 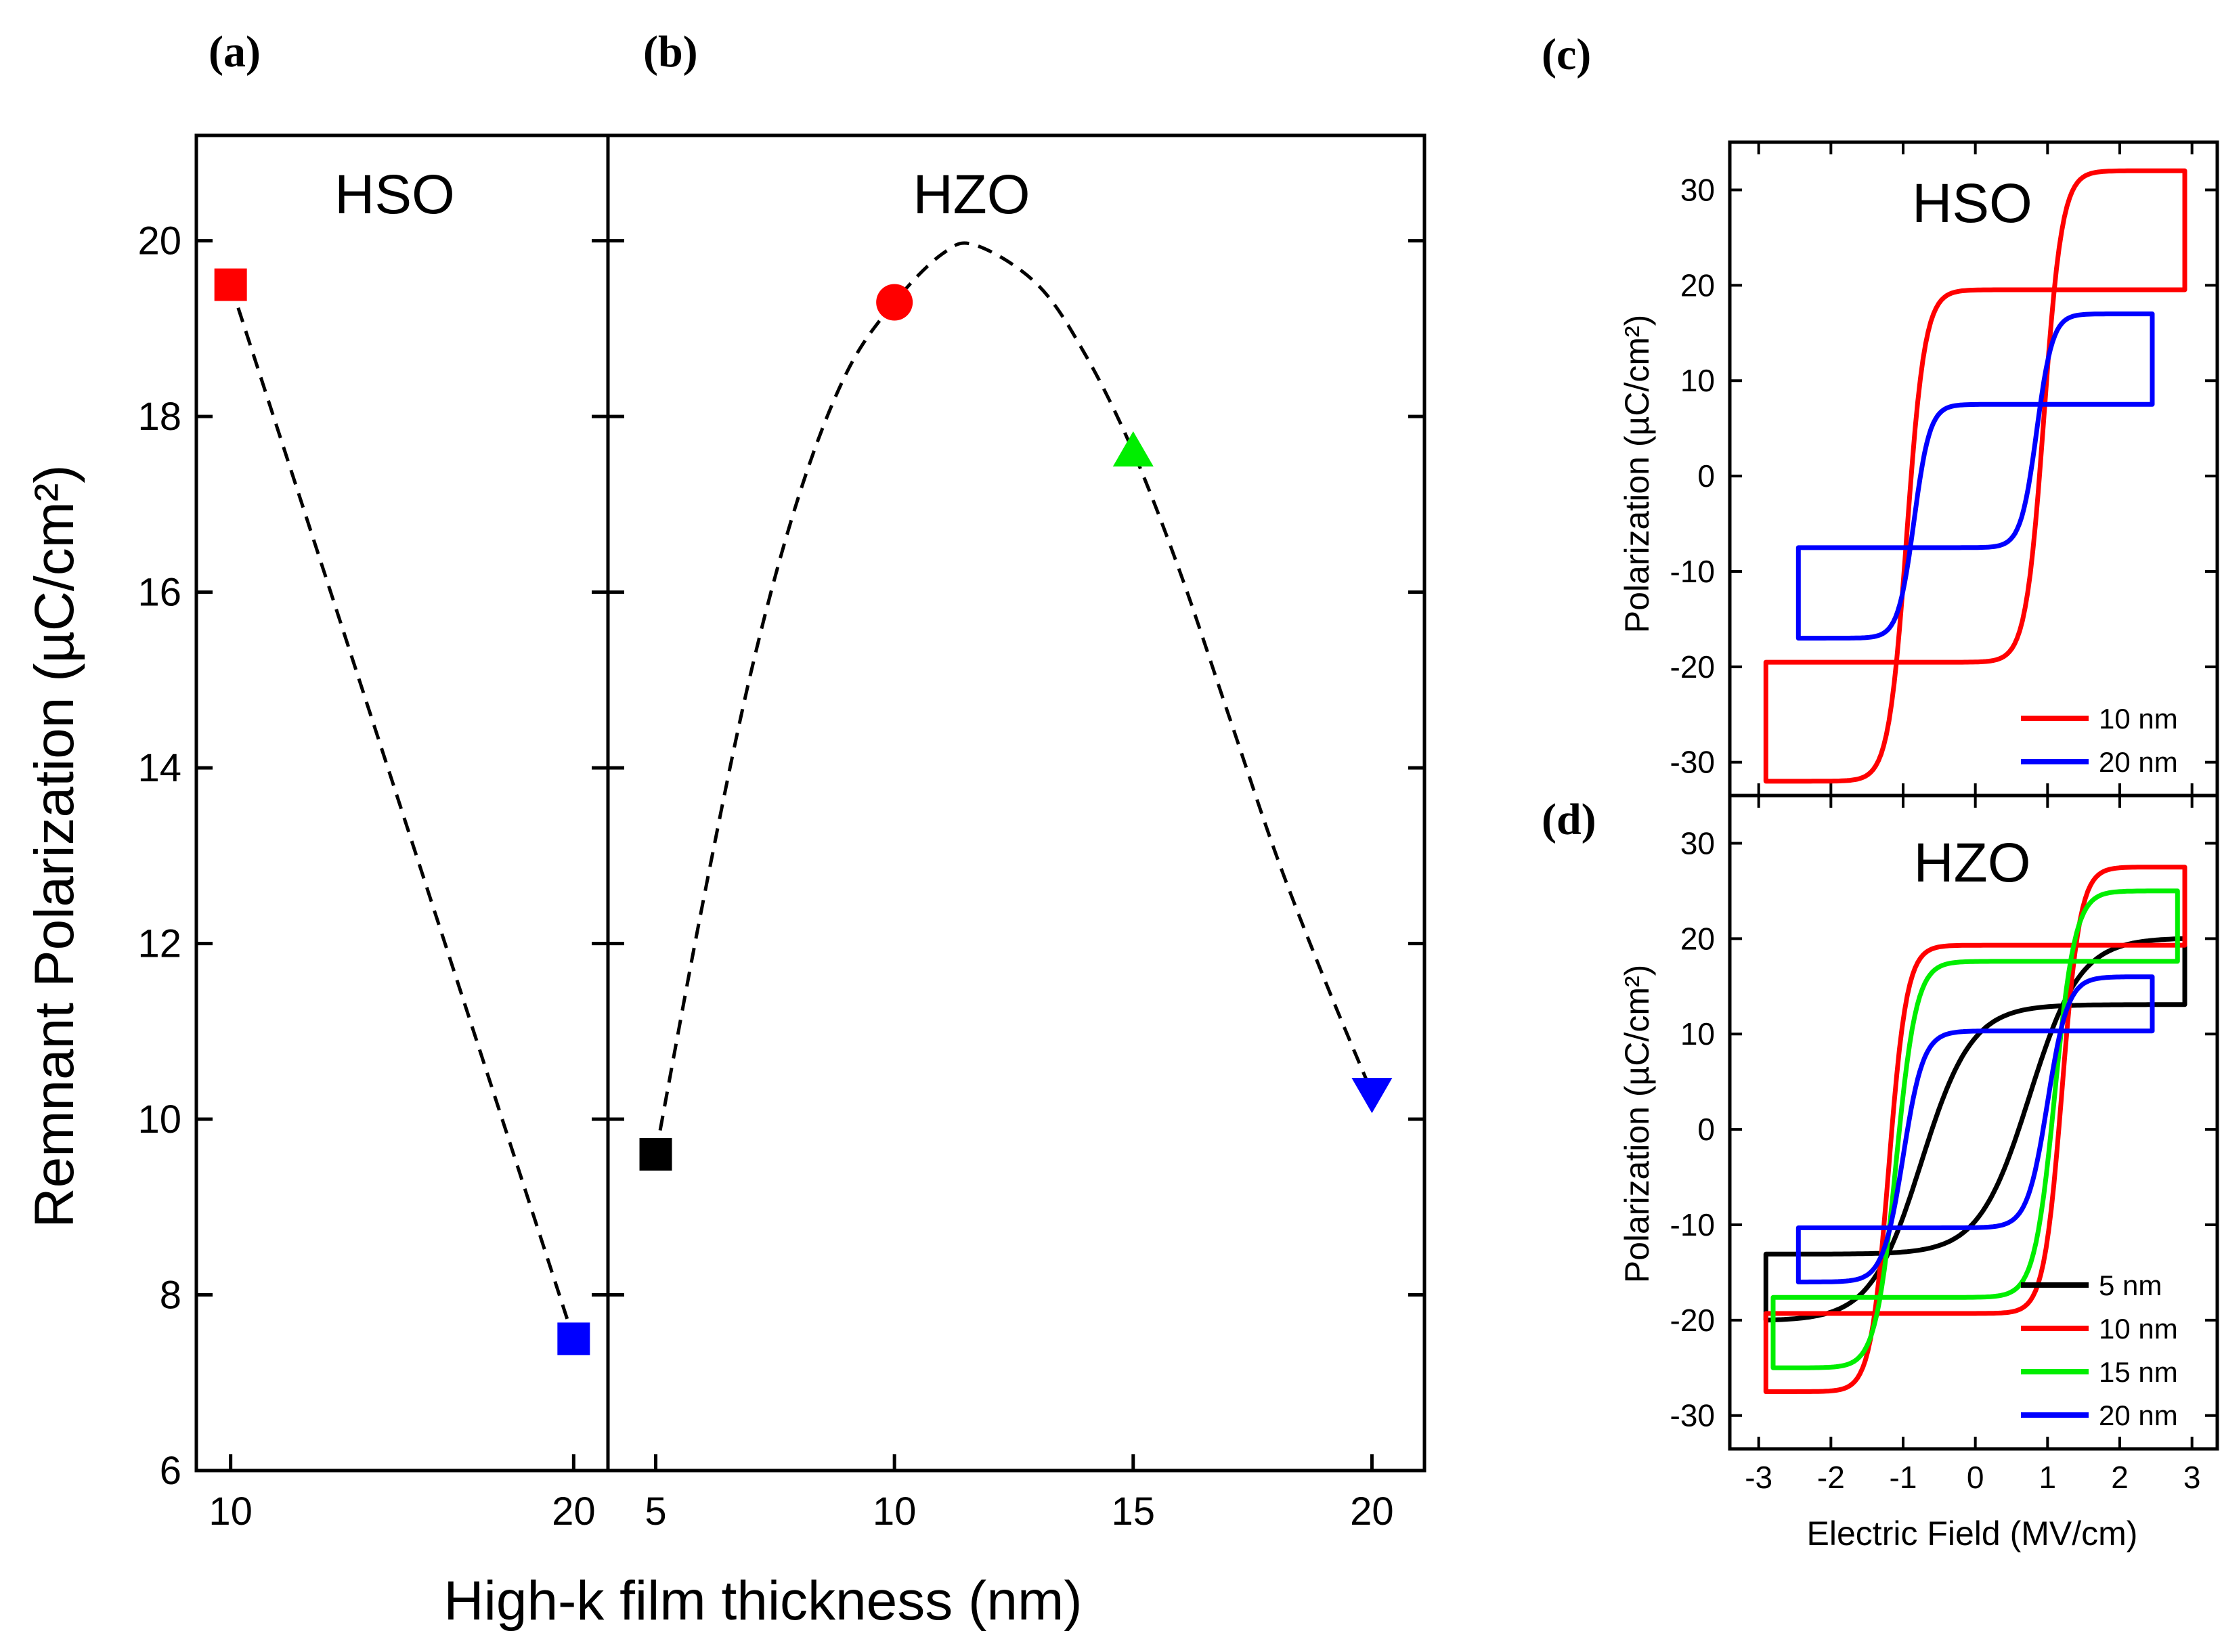 What do you see at coordinates (54, 845) in the screenshot?
I see `panel-a-ylabel: Remnant Polarization (µC/cm²)` at bounding box center [54, 845].